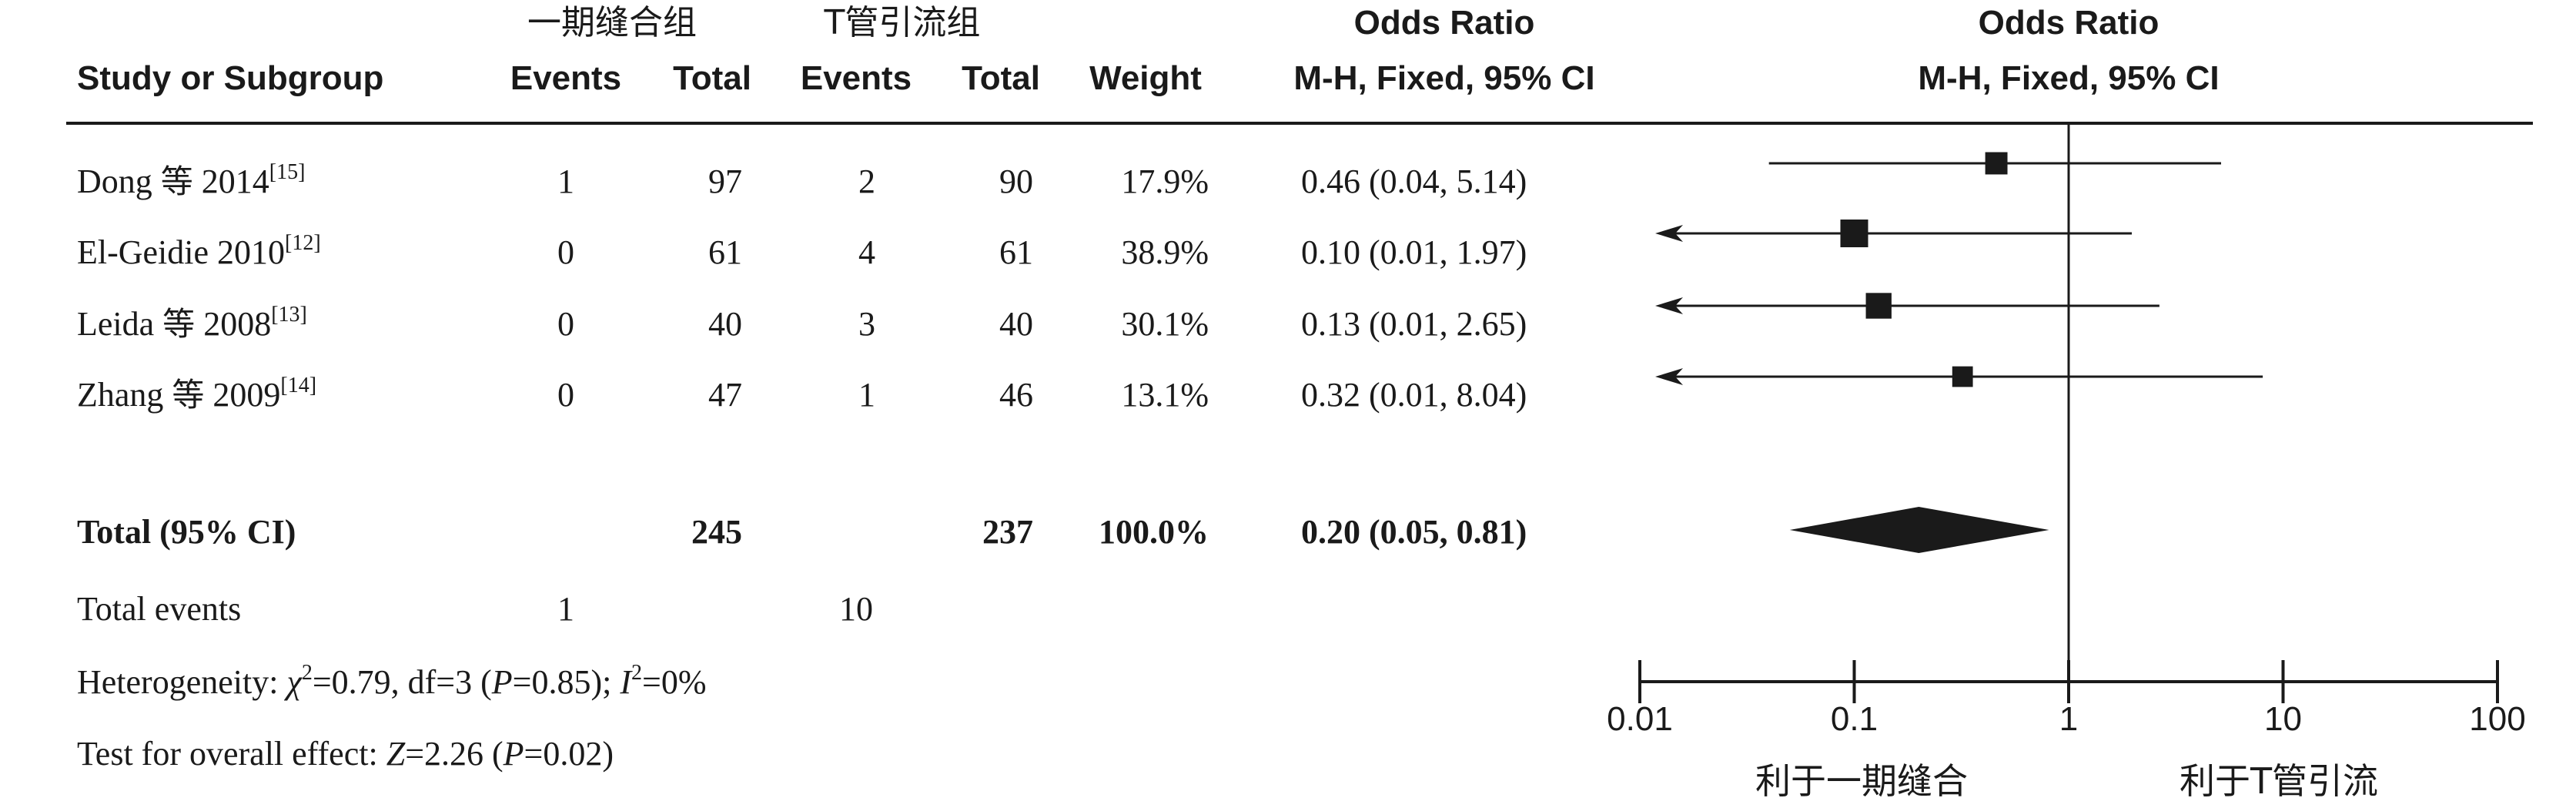 The height and width of the screenshot is (808, 2576). Describe the element at coordinates (856, 609) in the screenshot. I see `total-events2: 10` at that location.